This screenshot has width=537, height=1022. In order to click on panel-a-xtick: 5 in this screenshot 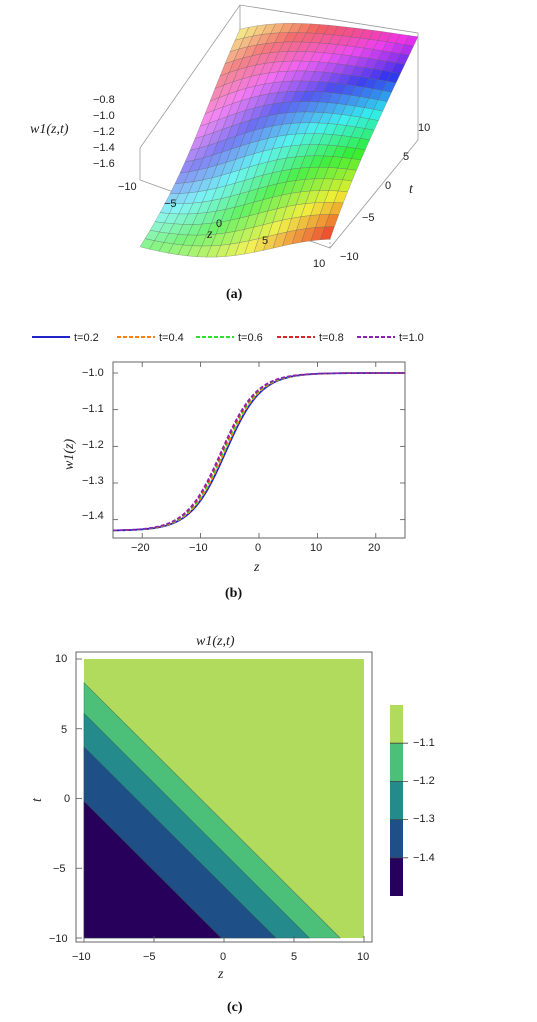, I will do `click(265, 241)`.